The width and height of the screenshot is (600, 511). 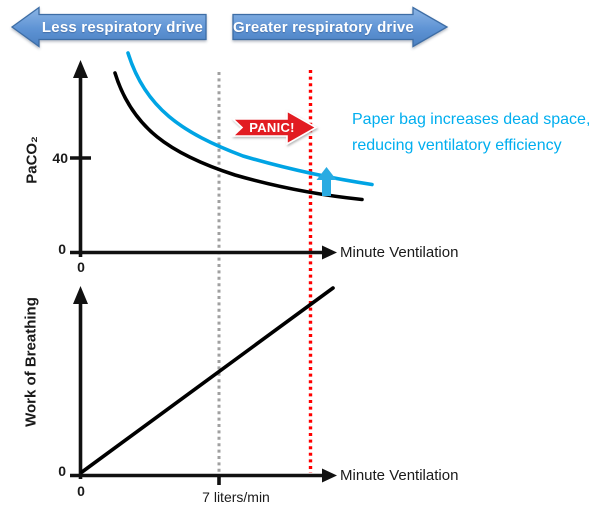 What do you see at coordinates (457, 145) in the screenshot?
I see `paper-bag-annotation-line2: reducing ventilatory efficiency` at bounding box center [457, 145].